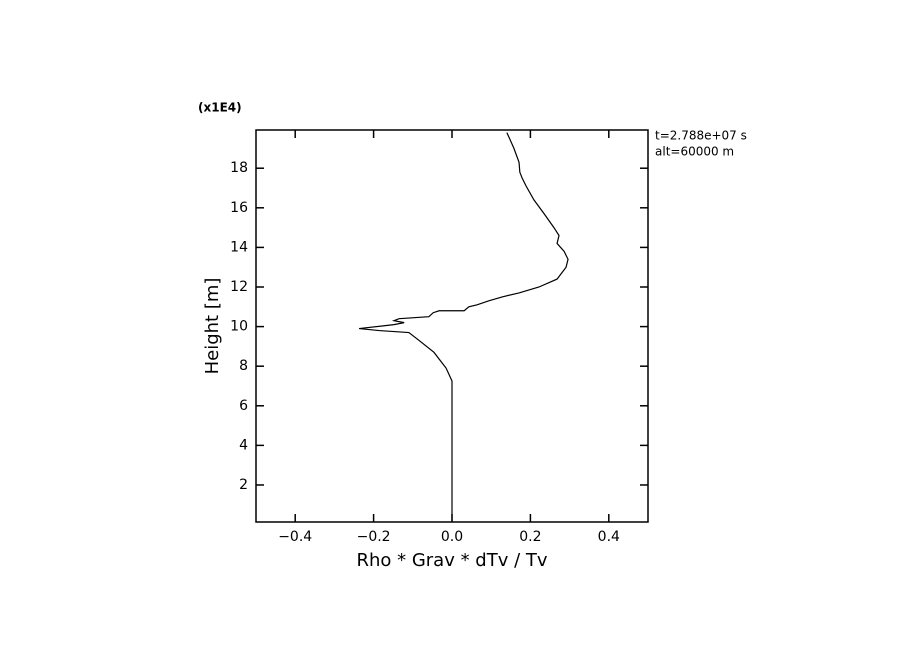 The image size is (904, 654). I want to click on y-tick-label: 18, so click(239, 168).